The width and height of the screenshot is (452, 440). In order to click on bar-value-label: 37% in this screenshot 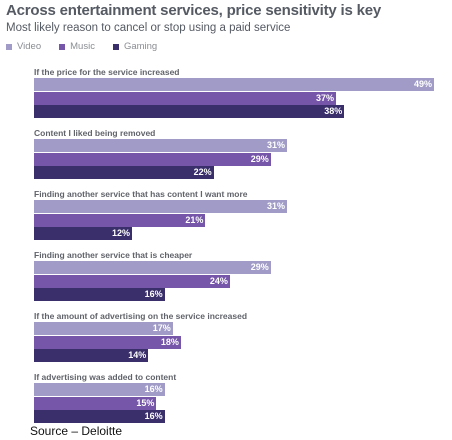, I will do `click(325, 97)`.